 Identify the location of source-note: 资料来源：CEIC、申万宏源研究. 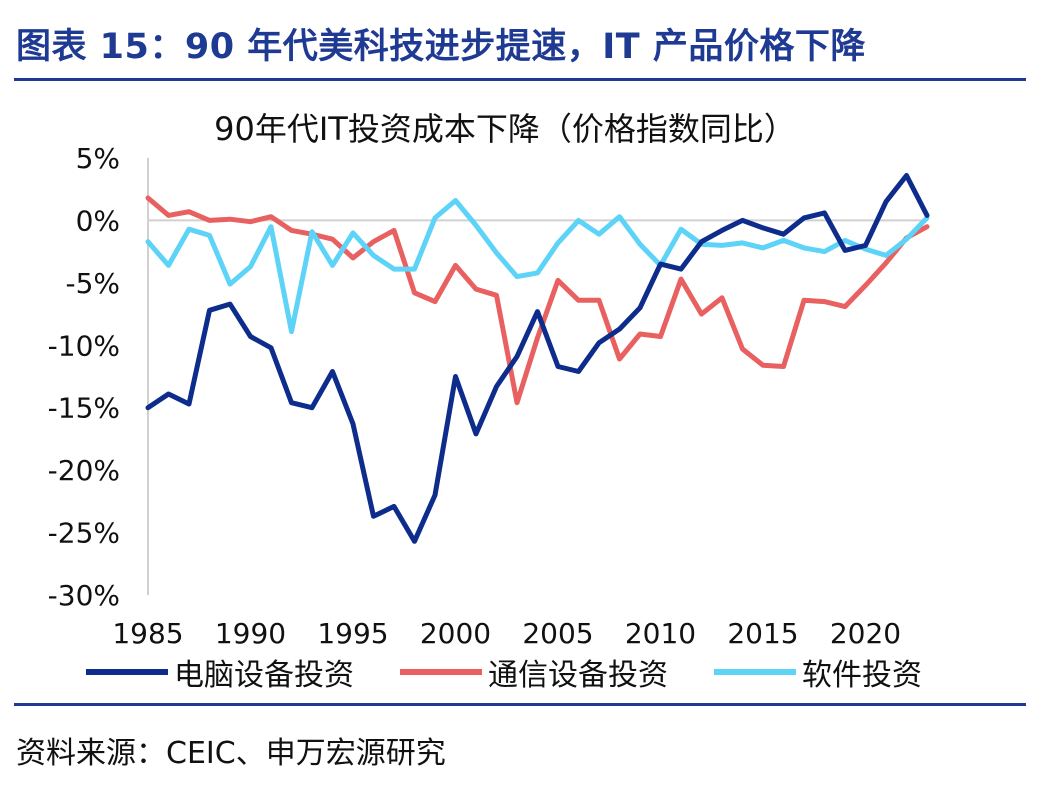
(231, 753).